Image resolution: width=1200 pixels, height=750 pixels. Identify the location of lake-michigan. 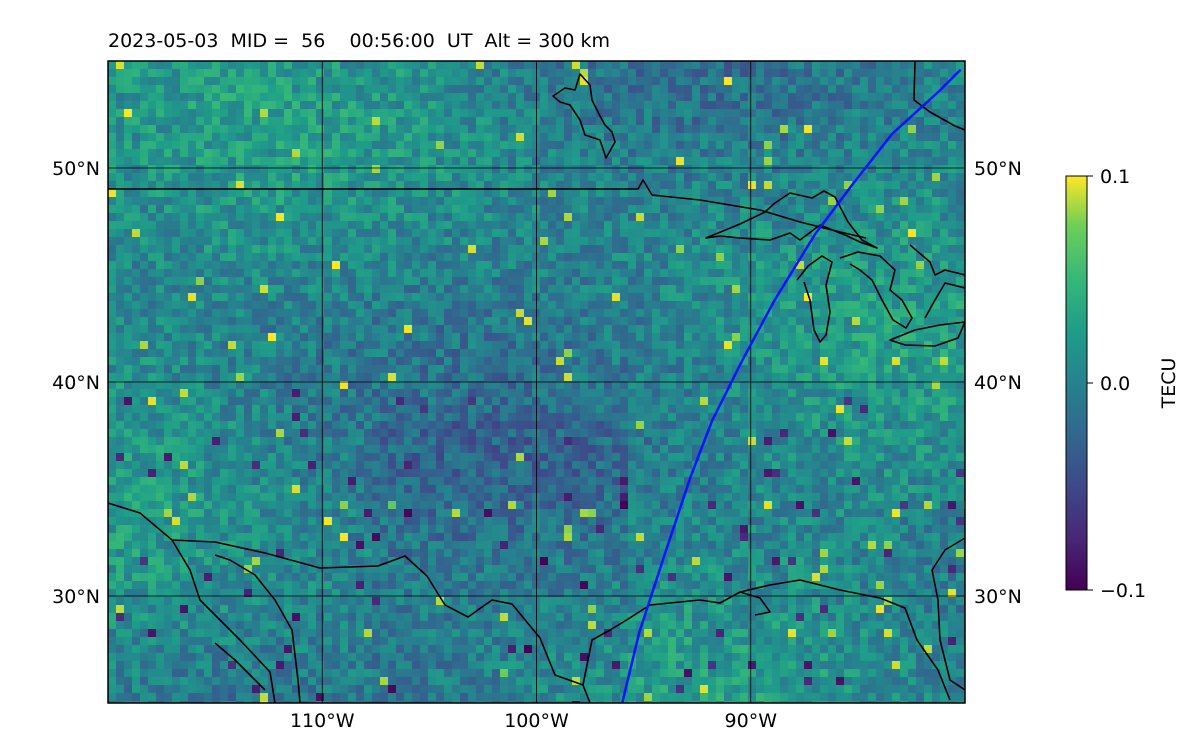
(814, 299).